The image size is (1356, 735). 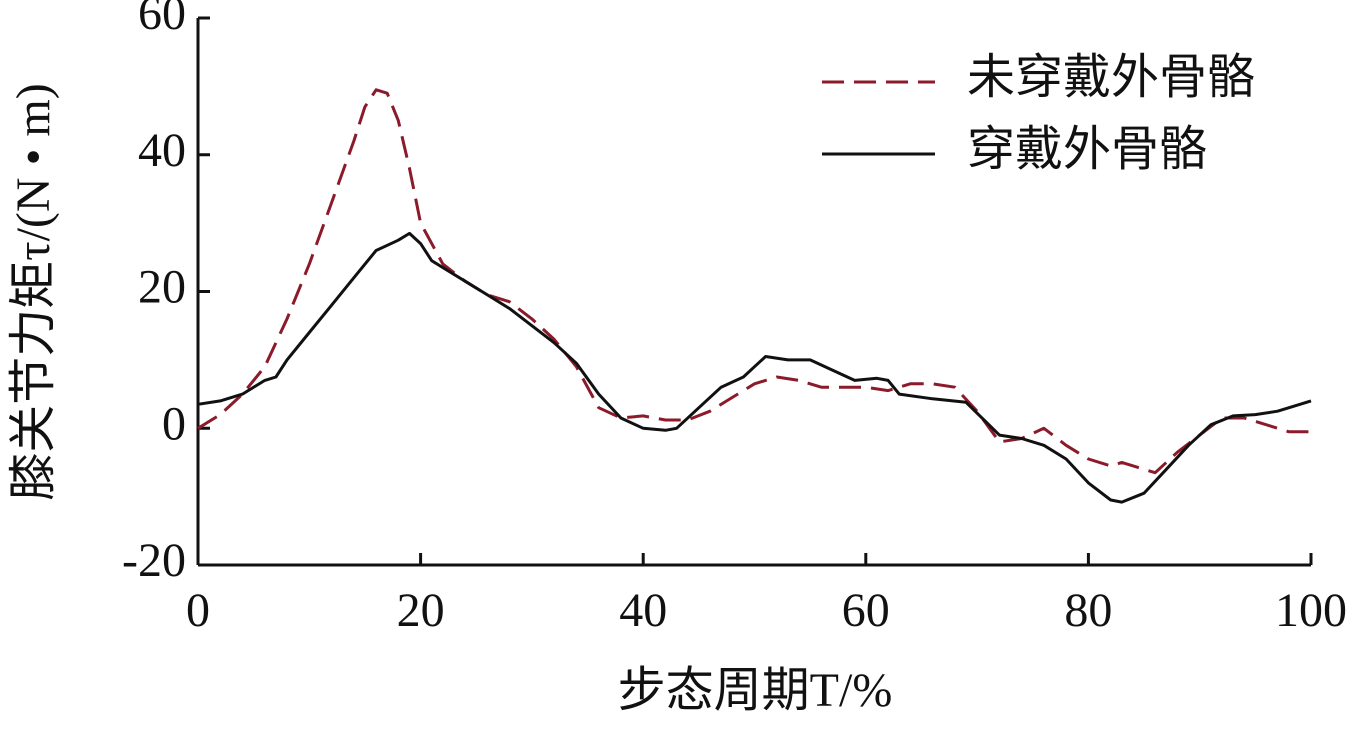 What do you see at coordinates (1088, 610) in the screenshot?
I see `x-tick-label: 80` at bounding box center [1088, 610].